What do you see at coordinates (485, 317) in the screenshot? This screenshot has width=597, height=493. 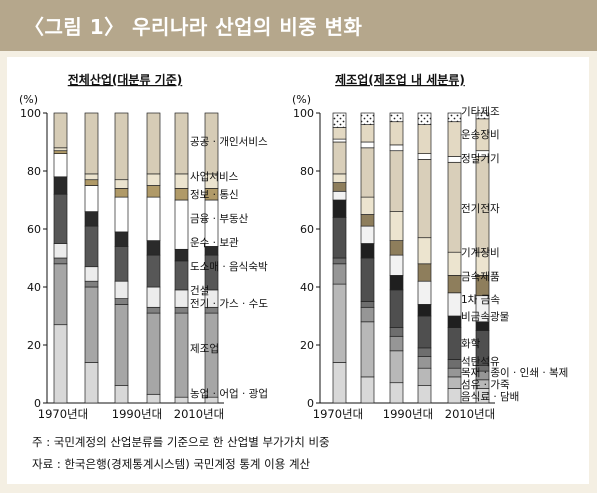 I see `series-label: 비금속광물` at bounding box center [485, 317].